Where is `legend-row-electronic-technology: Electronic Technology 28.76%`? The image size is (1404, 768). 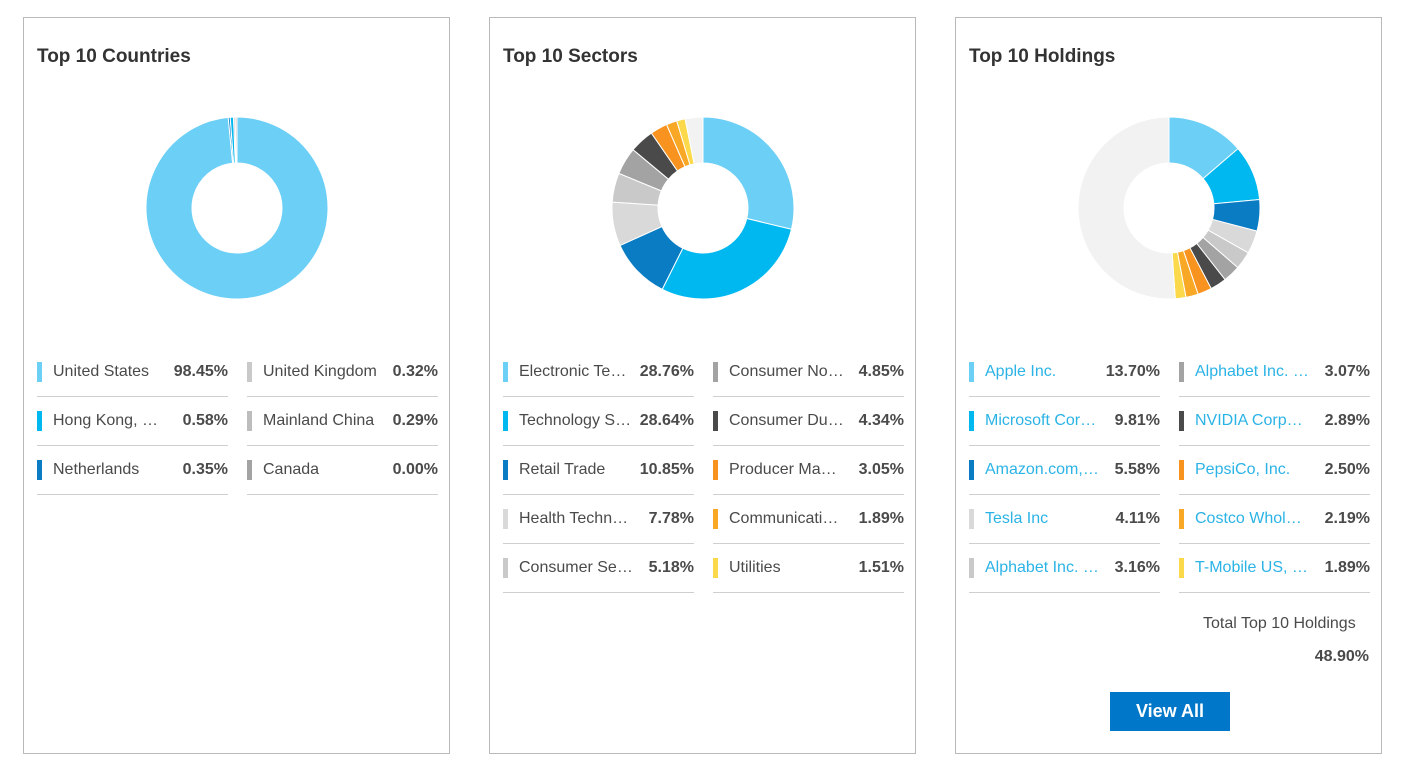 legend-row-electronic-technology: Electronic Technology 28.76% is located at coordinates (598, 372).